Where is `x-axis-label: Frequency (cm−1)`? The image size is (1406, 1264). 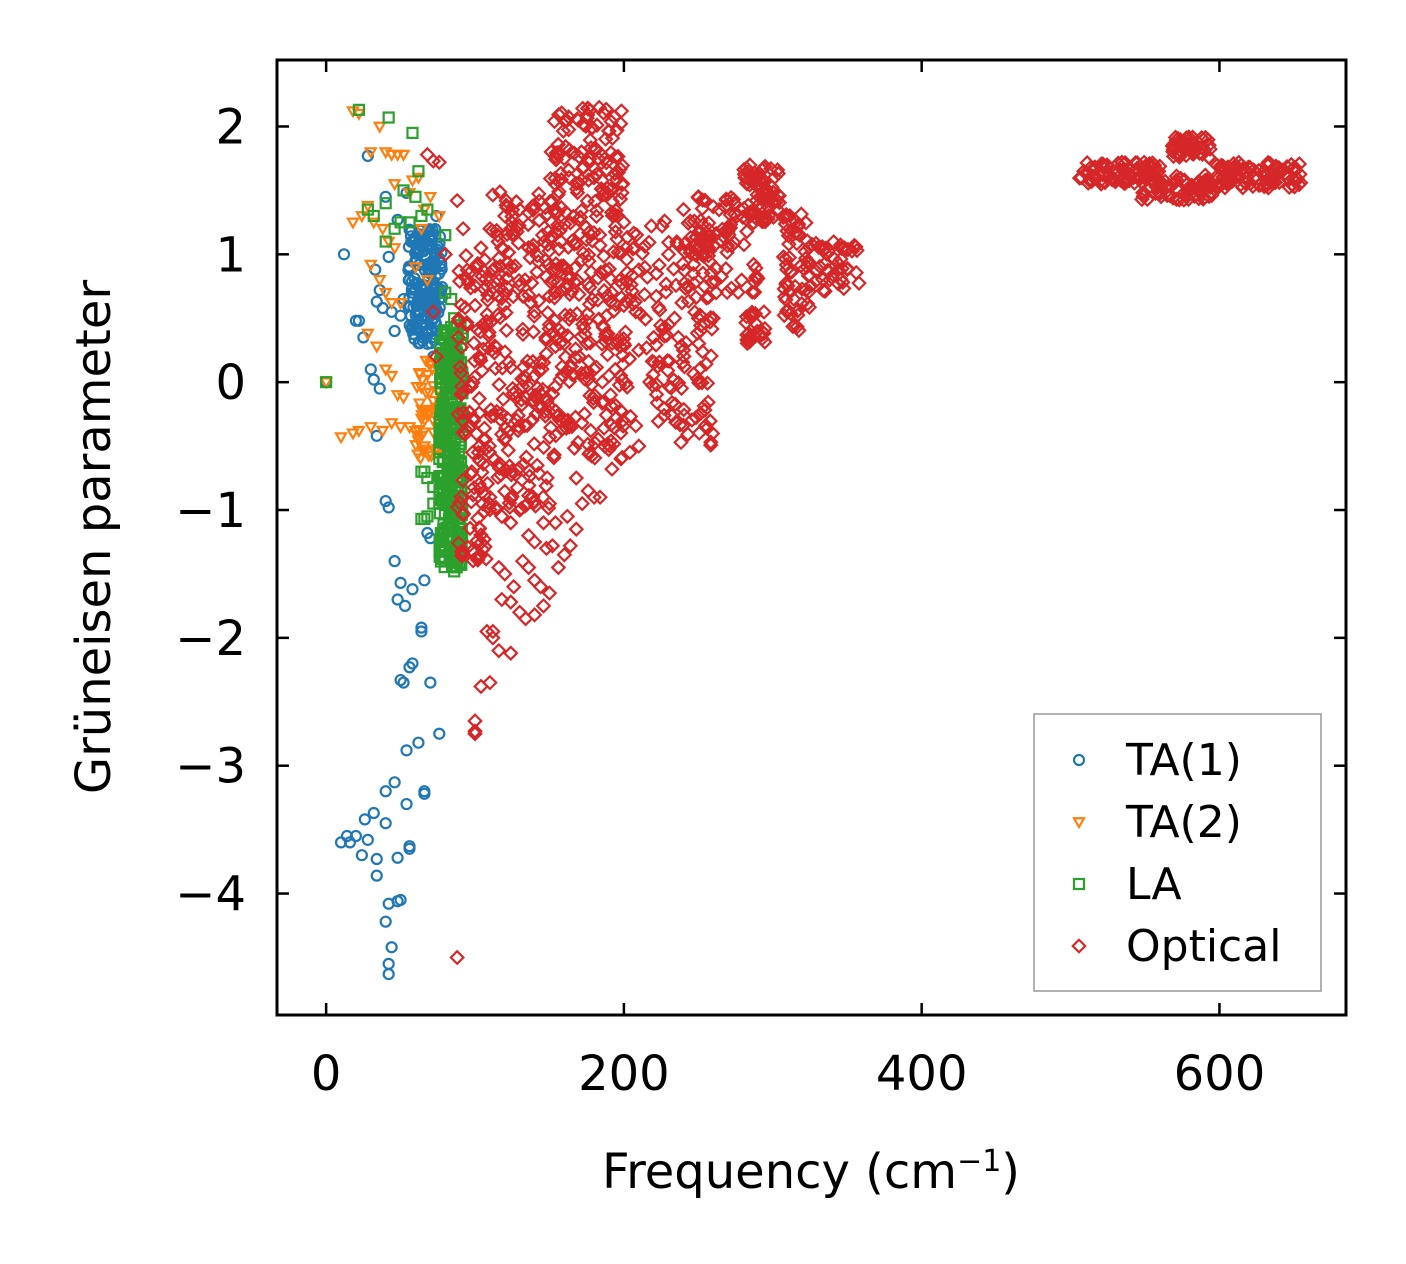
x-axis-label: Frequency (cm−1) is located at coordinates (811, 1172).